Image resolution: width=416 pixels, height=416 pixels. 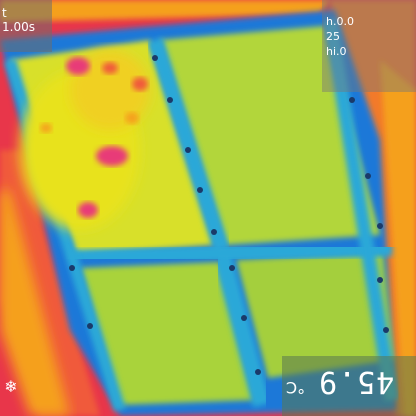 What do you see at coordinates (340, 21) in the screenshot?
I see `setting-line-1: h.0.0` at bounding box center [340, 21].